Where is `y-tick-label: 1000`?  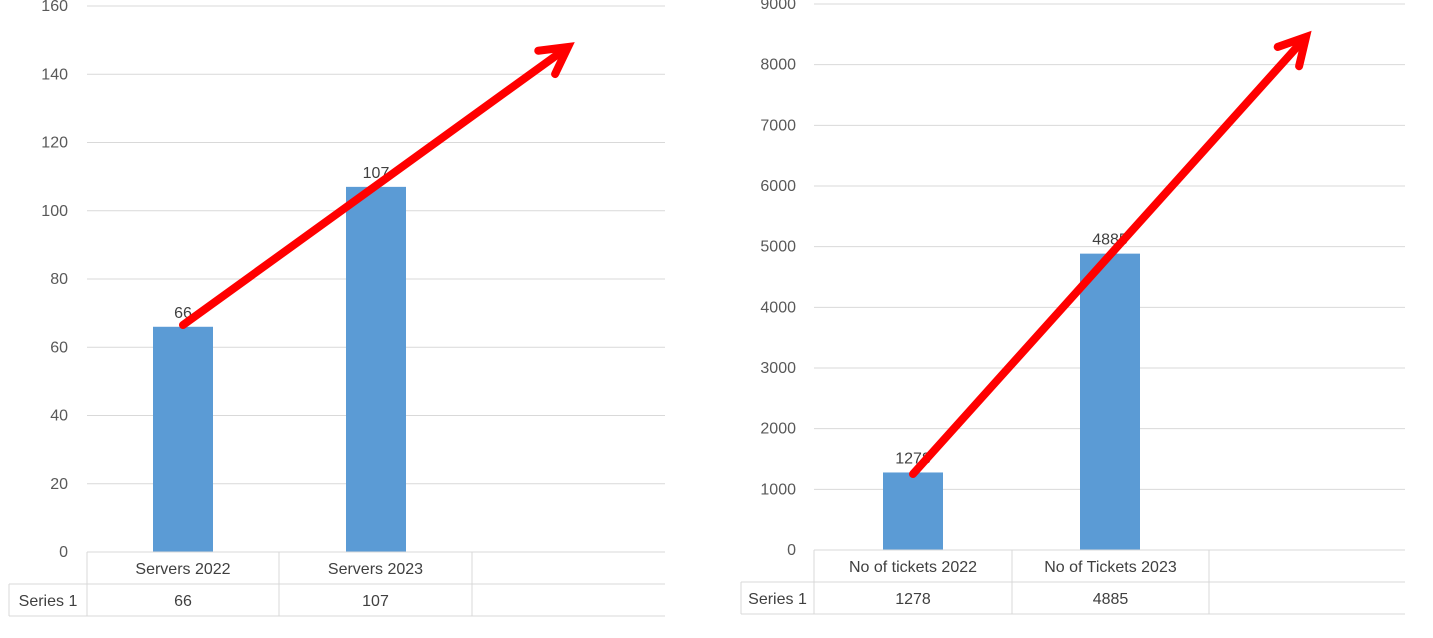 y-tick-label: 1000 is located at coordinates (778, 489).